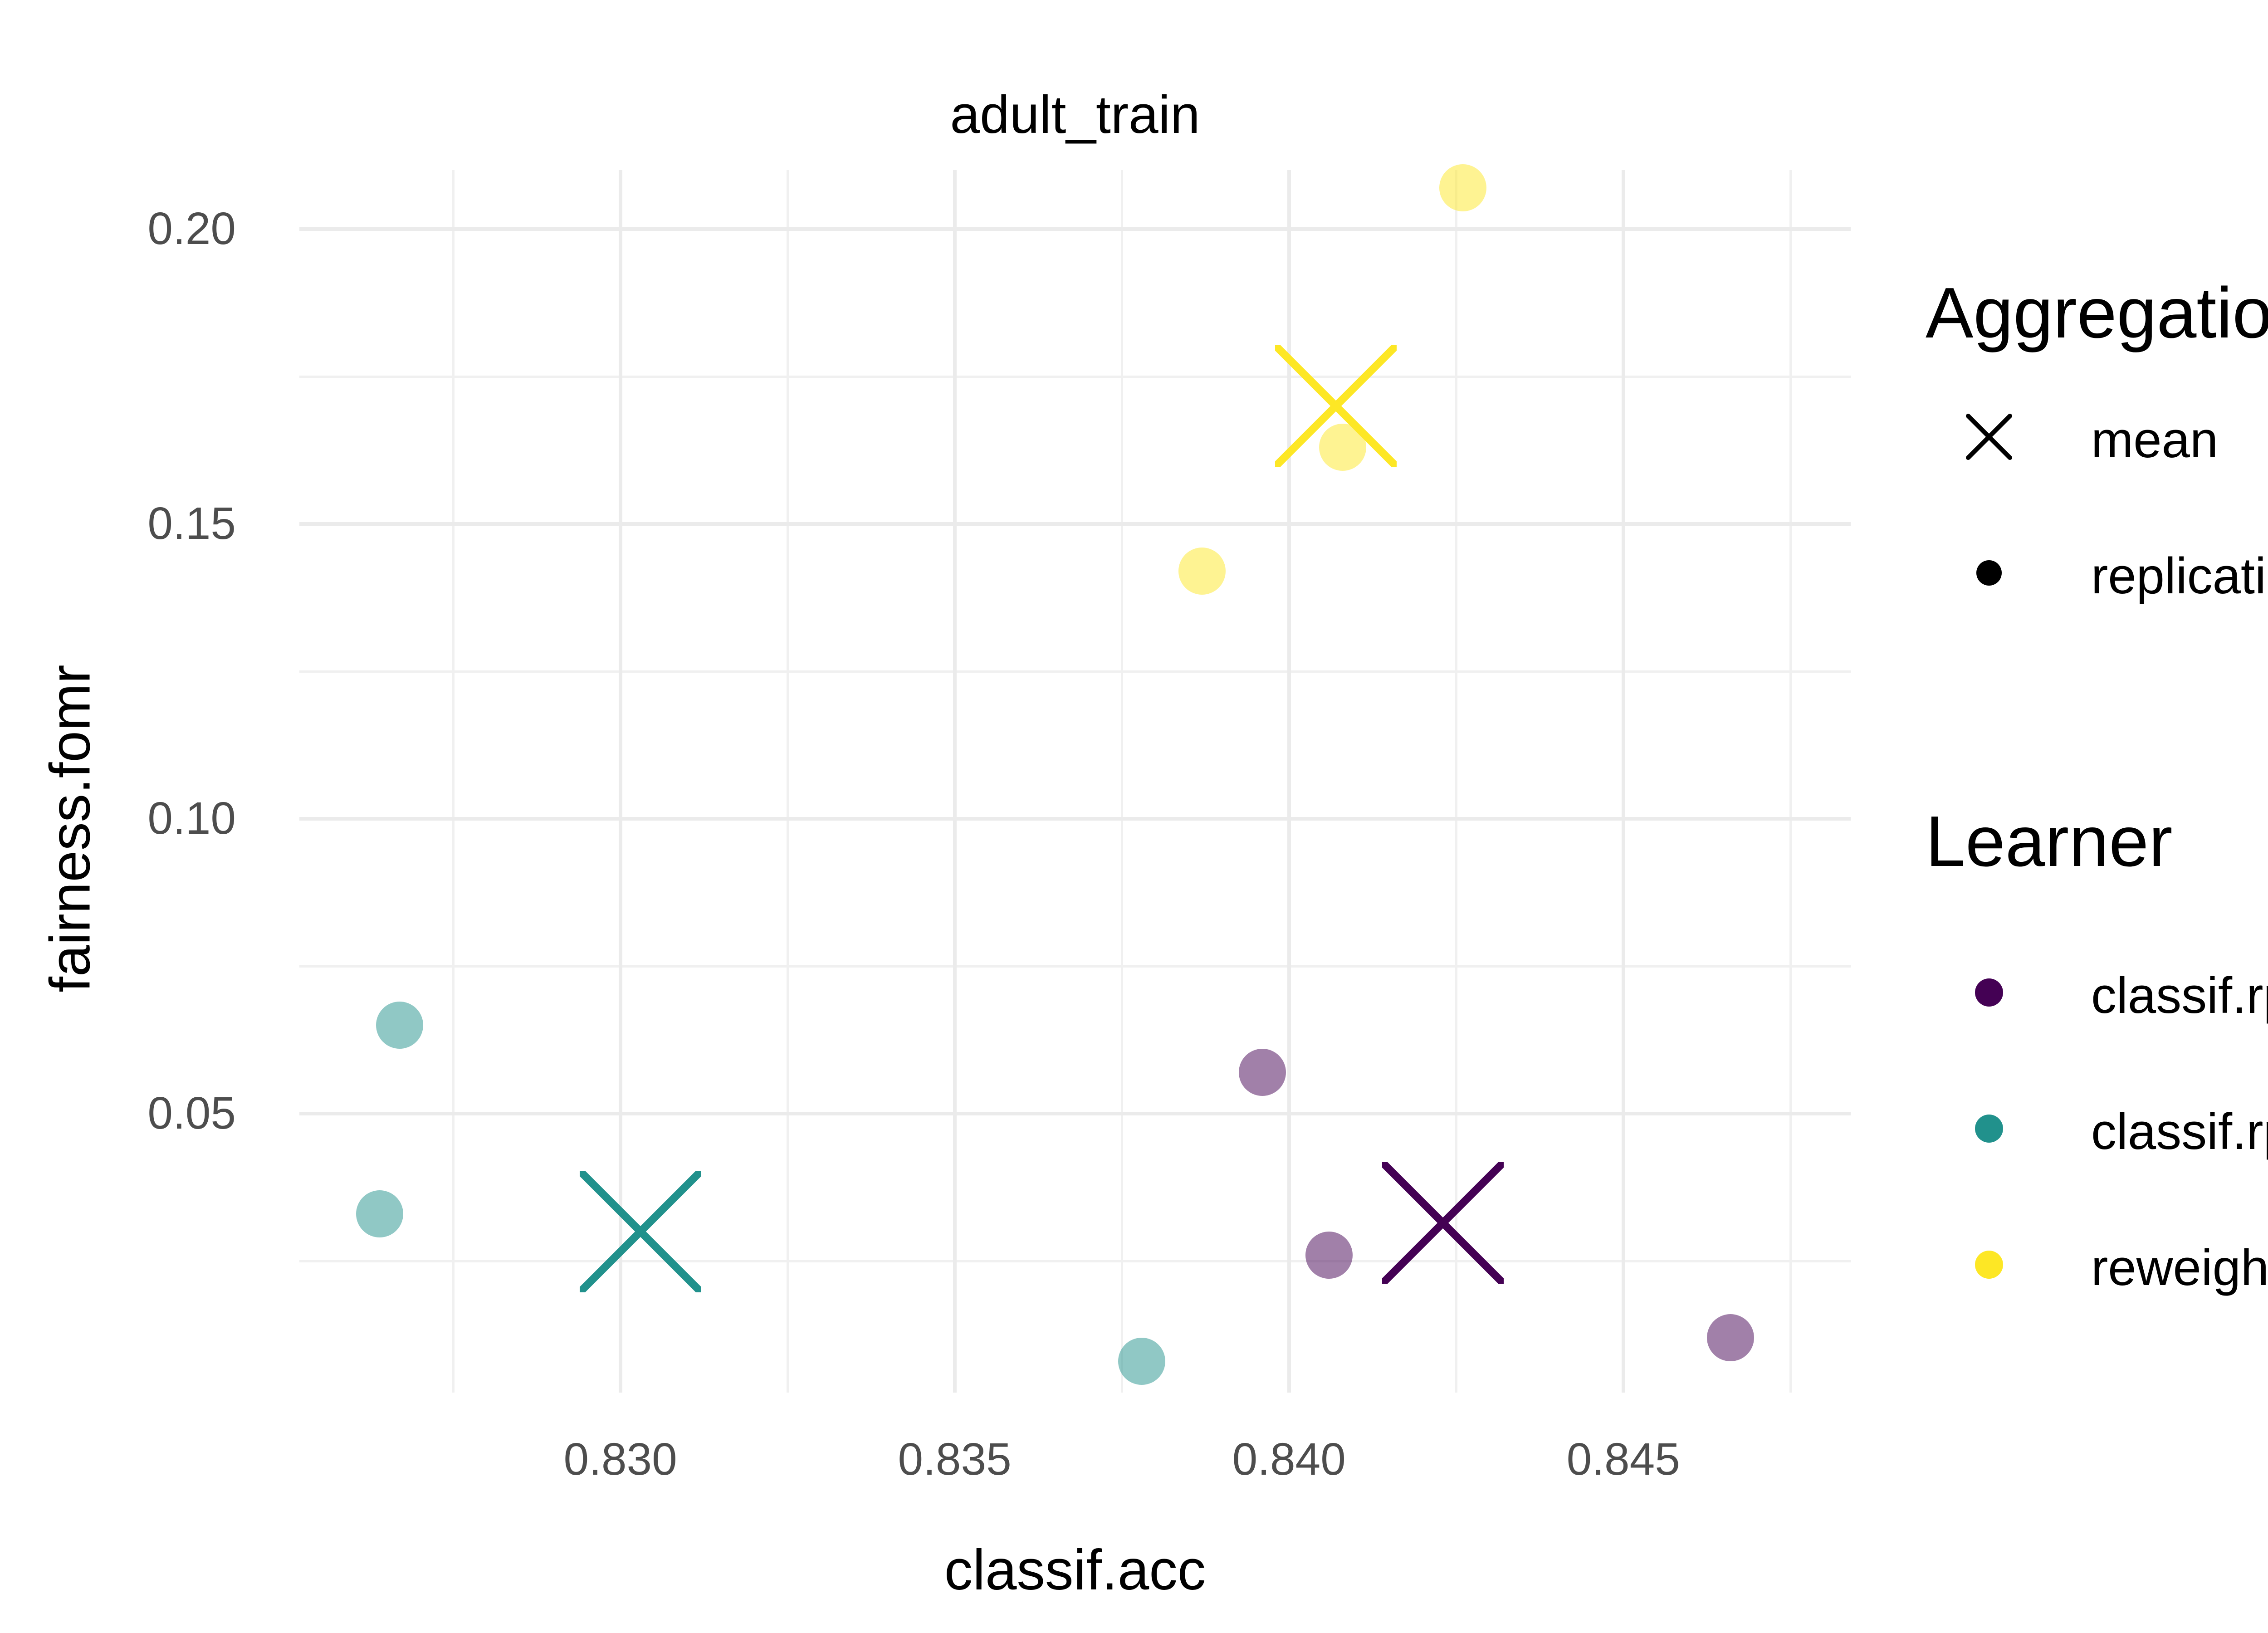  Describe the element at coordinates (2097, 313) in the screenshot. I see `aggregation-legend-title: Aggregation` at that location.